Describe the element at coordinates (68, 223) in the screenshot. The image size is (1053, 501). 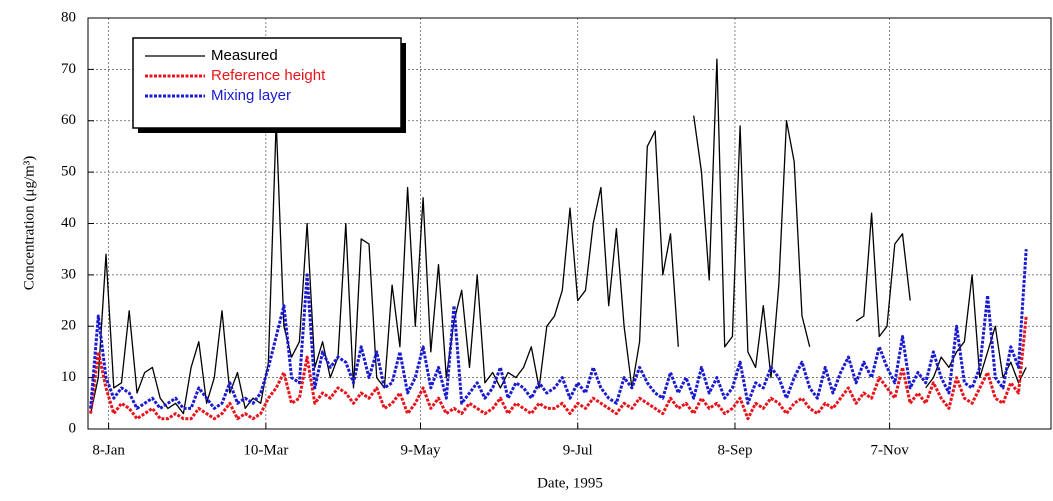
I see `y-tick-label: 40` at that location.